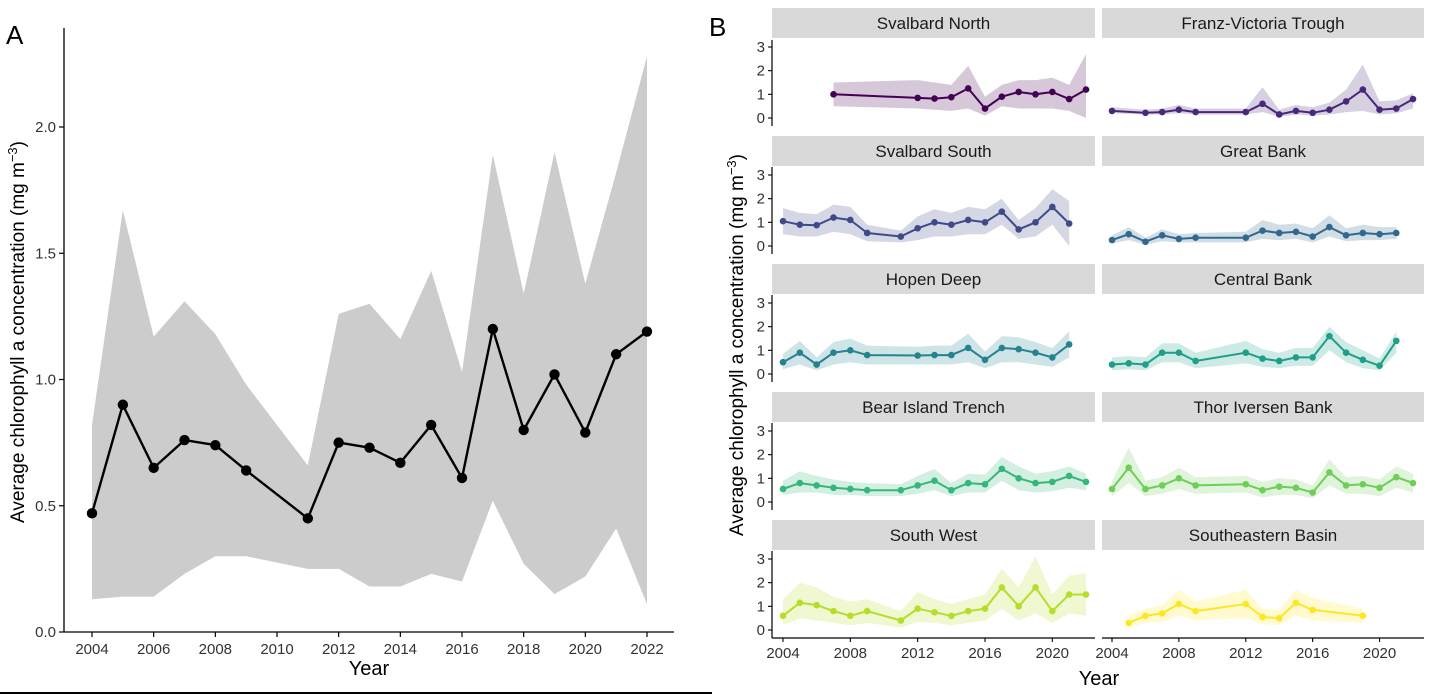 This screenshot has height=696, width=1436. I want to click on facet-svalbard-north: Svalbard North 0 1 2 3, so click(926, 67).